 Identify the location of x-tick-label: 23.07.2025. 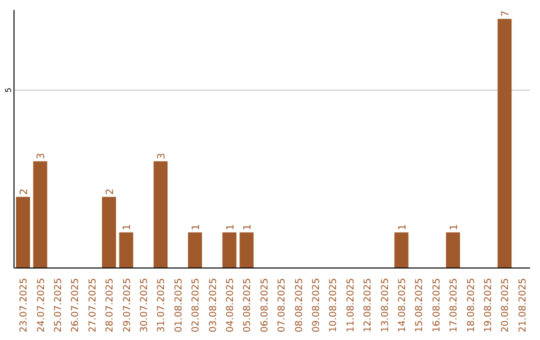
(24, 305).